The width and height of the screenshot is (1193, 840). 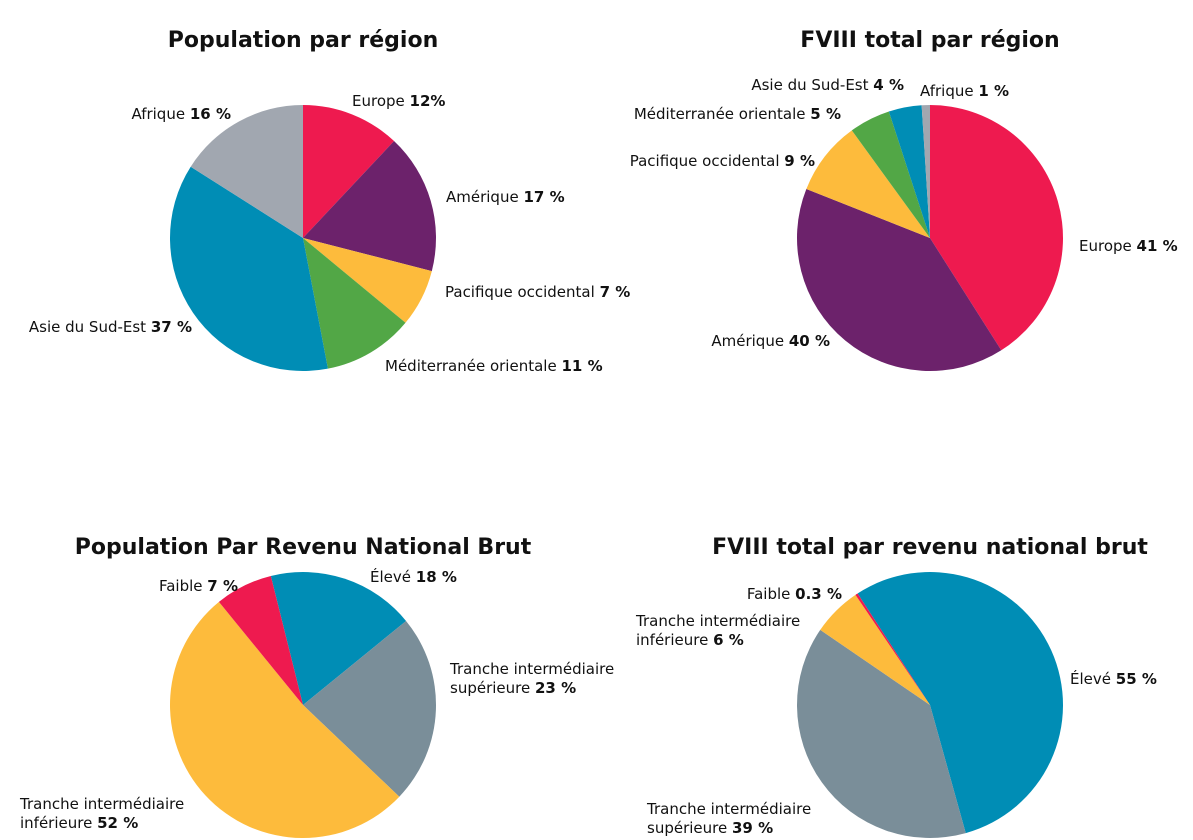 What do you see at coordinates (799, 161) in the screenshot?
I see `value-label: 9 %` at bounding box center [799, 161].